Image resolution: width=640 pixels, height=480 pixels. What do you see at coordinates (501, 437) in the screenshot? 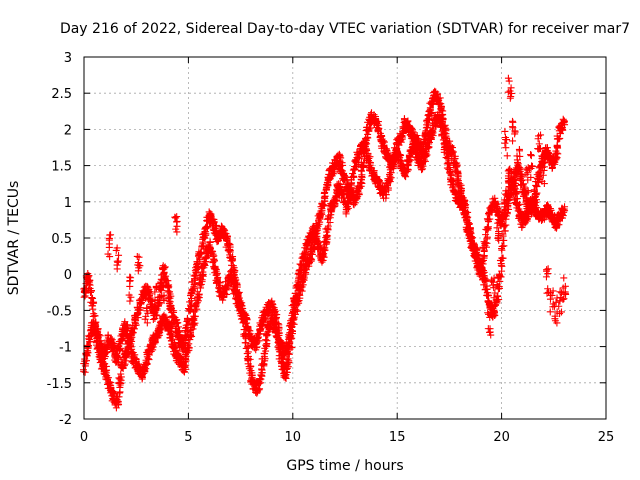
I see `x-tick-label: 20` at bounding box center [501, 437].